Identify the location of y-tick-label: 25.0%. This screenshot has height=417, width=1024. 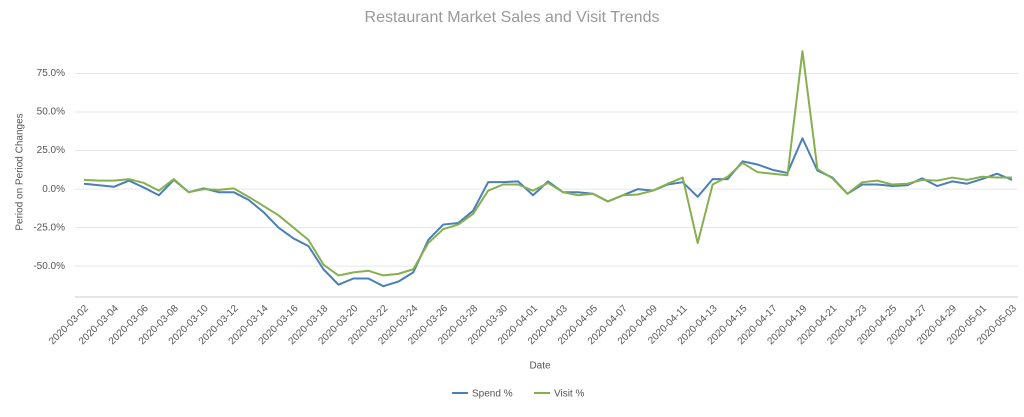
(51, 150).